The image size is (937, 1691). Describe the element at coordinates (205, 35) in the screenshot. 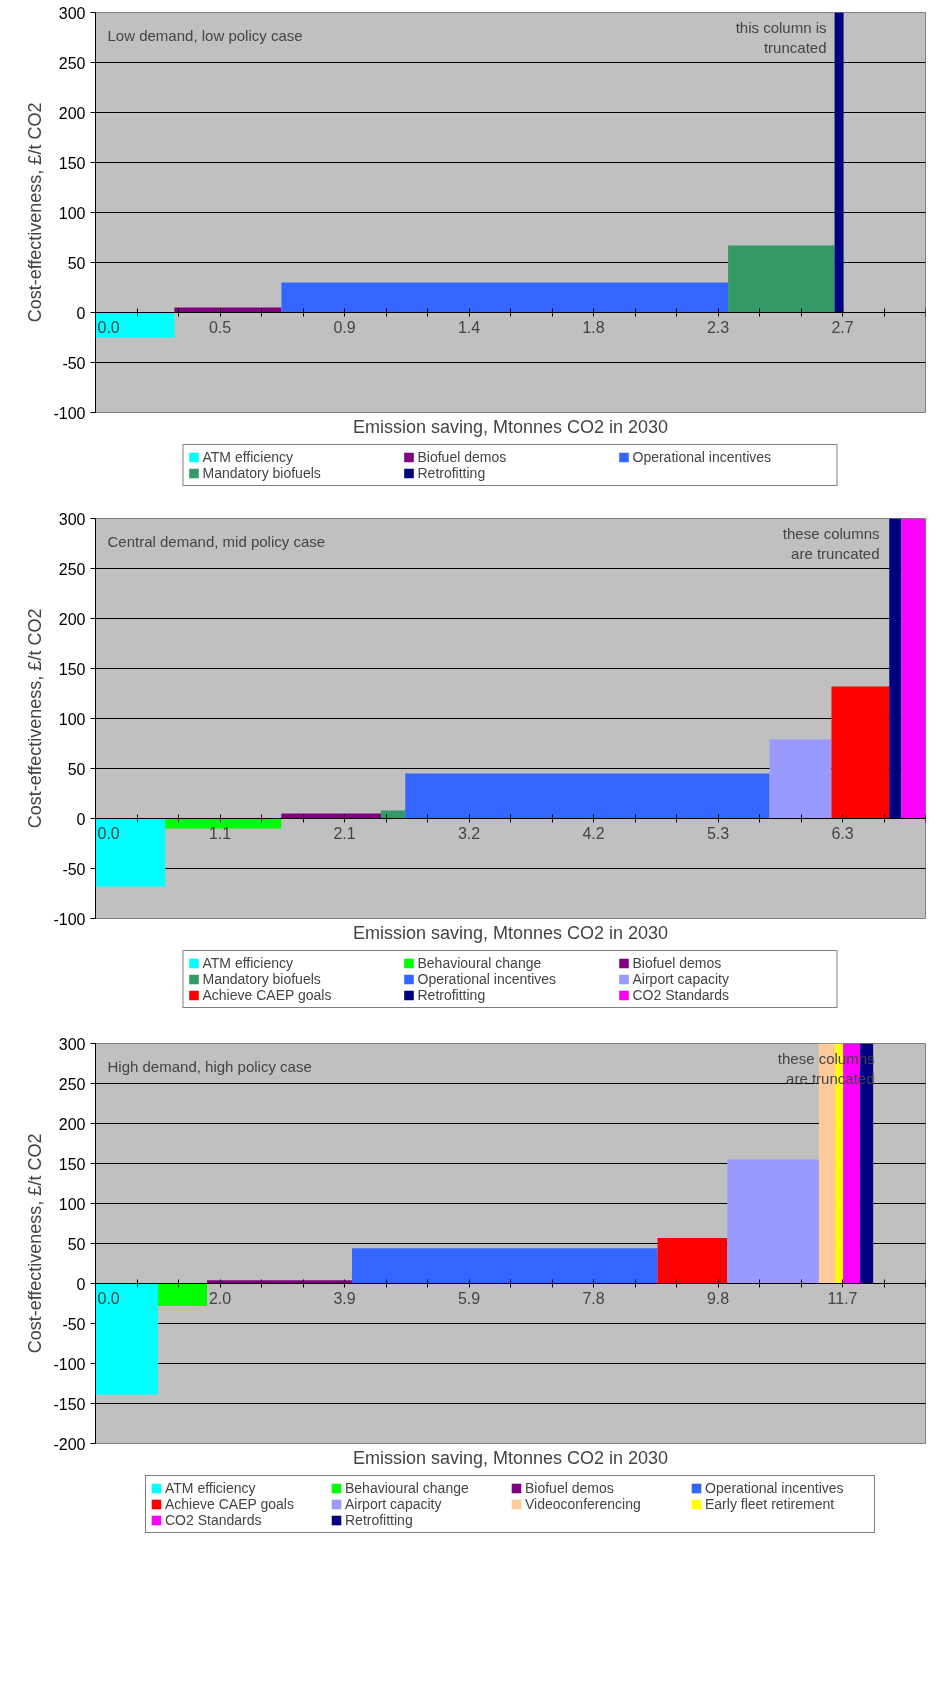

I see `text: Low demand, low policy case` at that location.